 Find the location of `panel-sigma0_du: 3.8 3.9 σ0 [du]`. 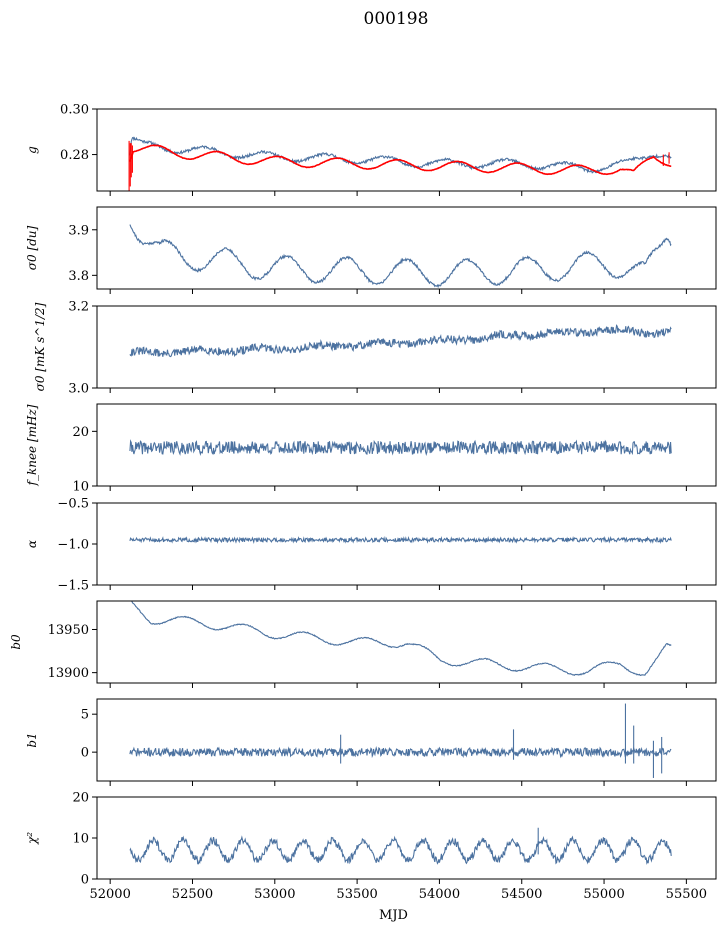

panel-sigma0_du: 3.8 3.9 σ0 [du] is located at coordinates (371, 250).